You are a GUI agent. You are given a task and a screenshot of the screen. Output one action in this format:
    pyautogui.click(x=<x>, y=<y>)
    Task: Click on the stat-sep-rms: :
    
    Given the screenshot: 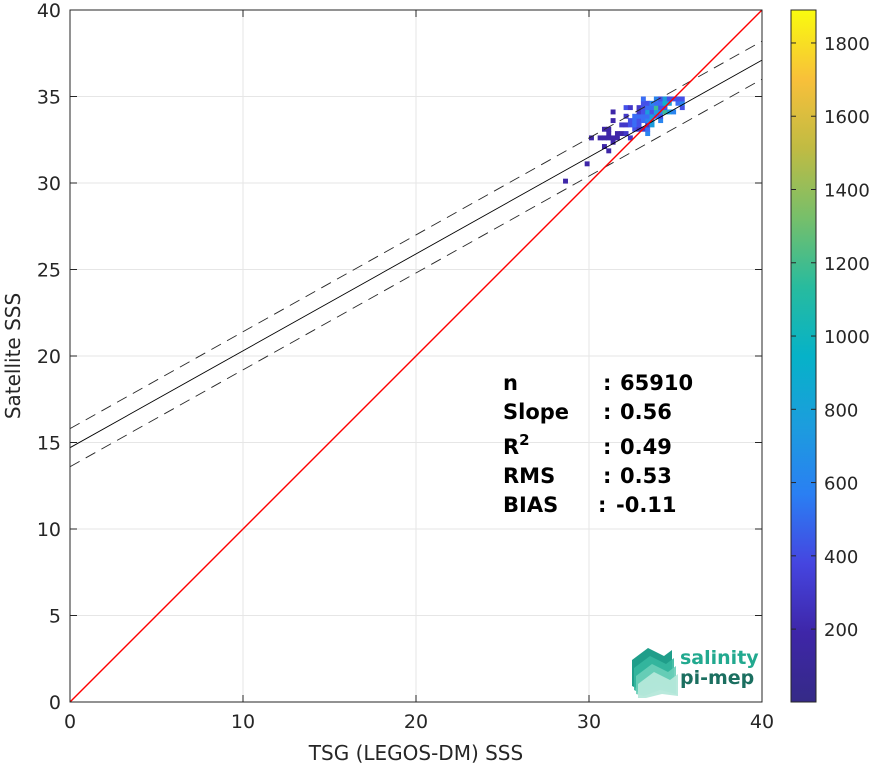 What is the action you would take?
    pyautogui.click(x=607, y=476)
    